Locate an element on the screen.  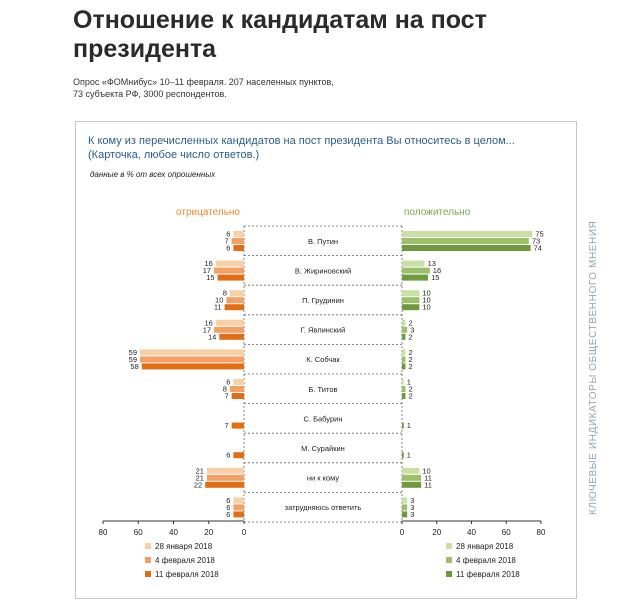
negative-axis-tick-label: 80 is located at coordinates (103, 532).